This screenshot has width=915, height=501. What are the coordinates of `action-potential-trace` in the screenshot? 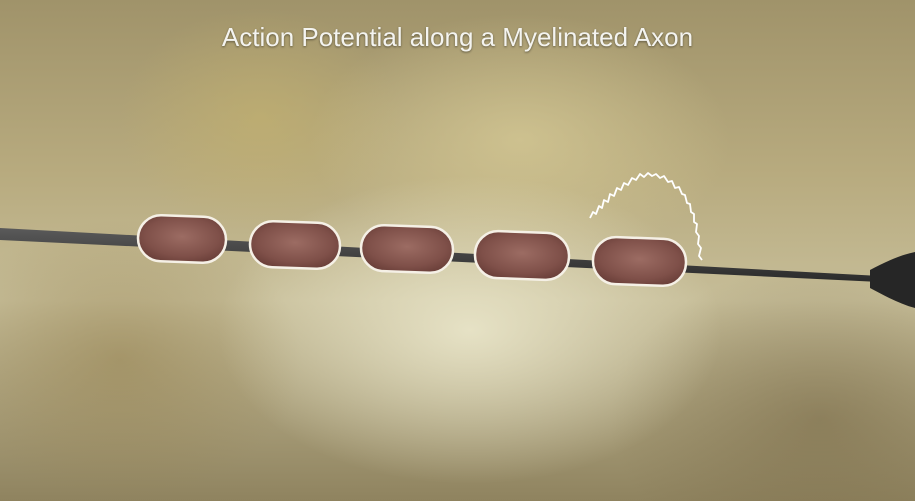 It's located at (646, 216).